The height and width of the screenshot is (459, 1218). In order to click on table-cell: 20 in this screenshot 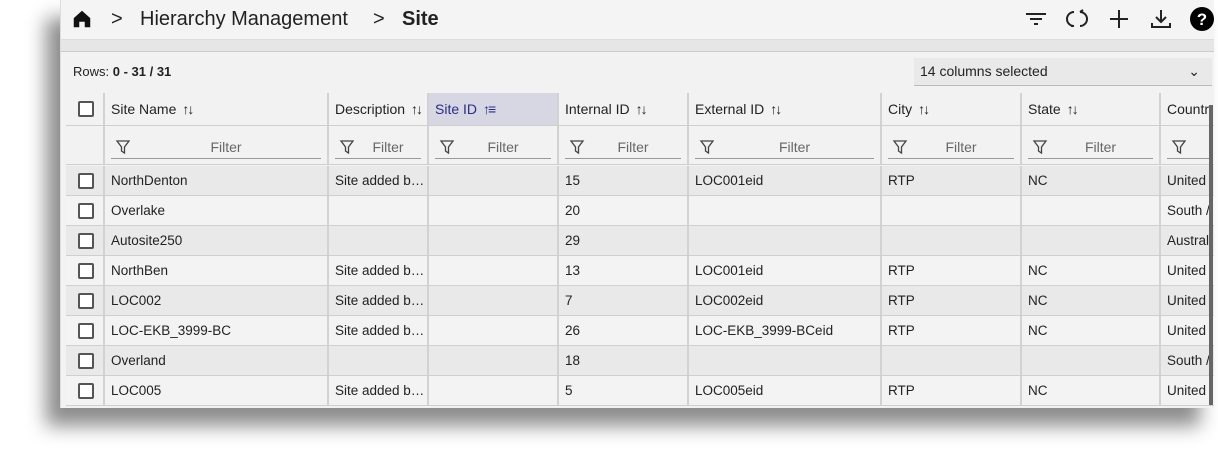, I will do `click(624, 210)`.